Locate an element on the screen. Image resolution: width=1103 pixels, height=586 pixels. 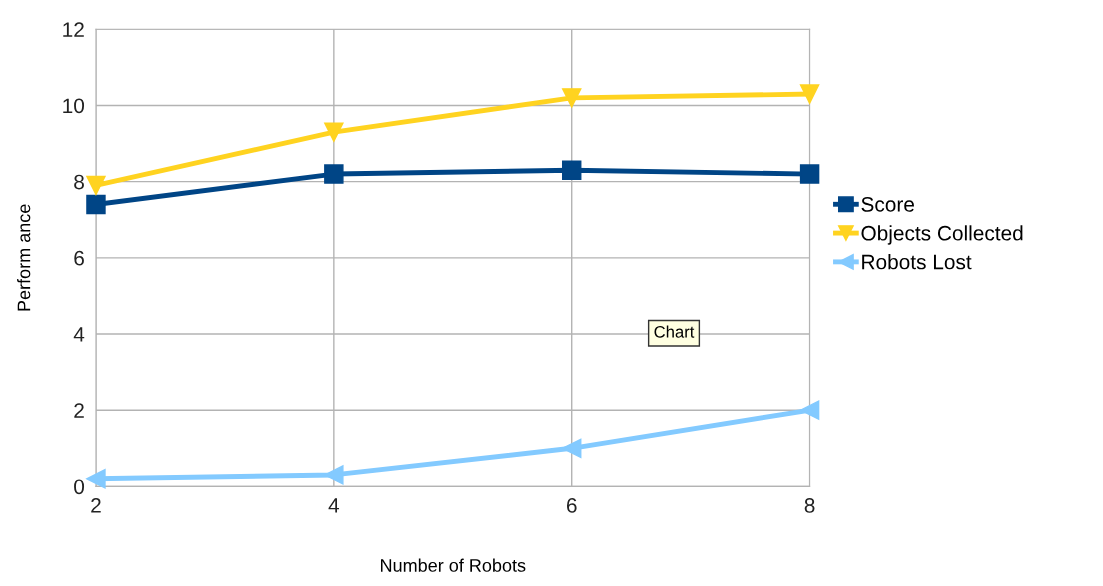
y-tick-label: 10 is located at coordinates (74, 106).